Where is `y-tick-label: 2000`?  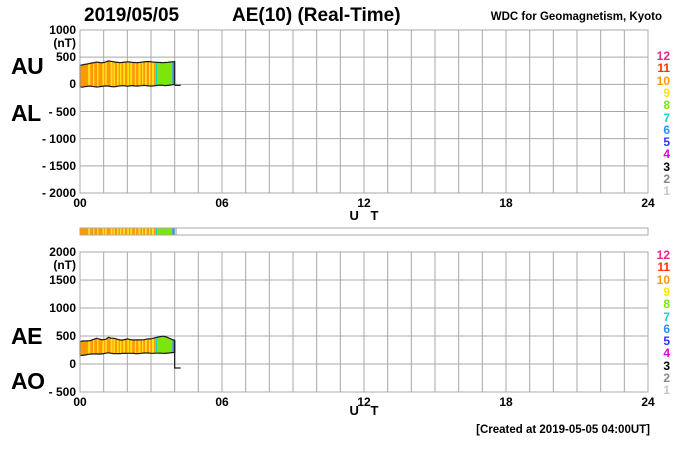 y-tick-label: 2000 is located at coordinates (62, 252).